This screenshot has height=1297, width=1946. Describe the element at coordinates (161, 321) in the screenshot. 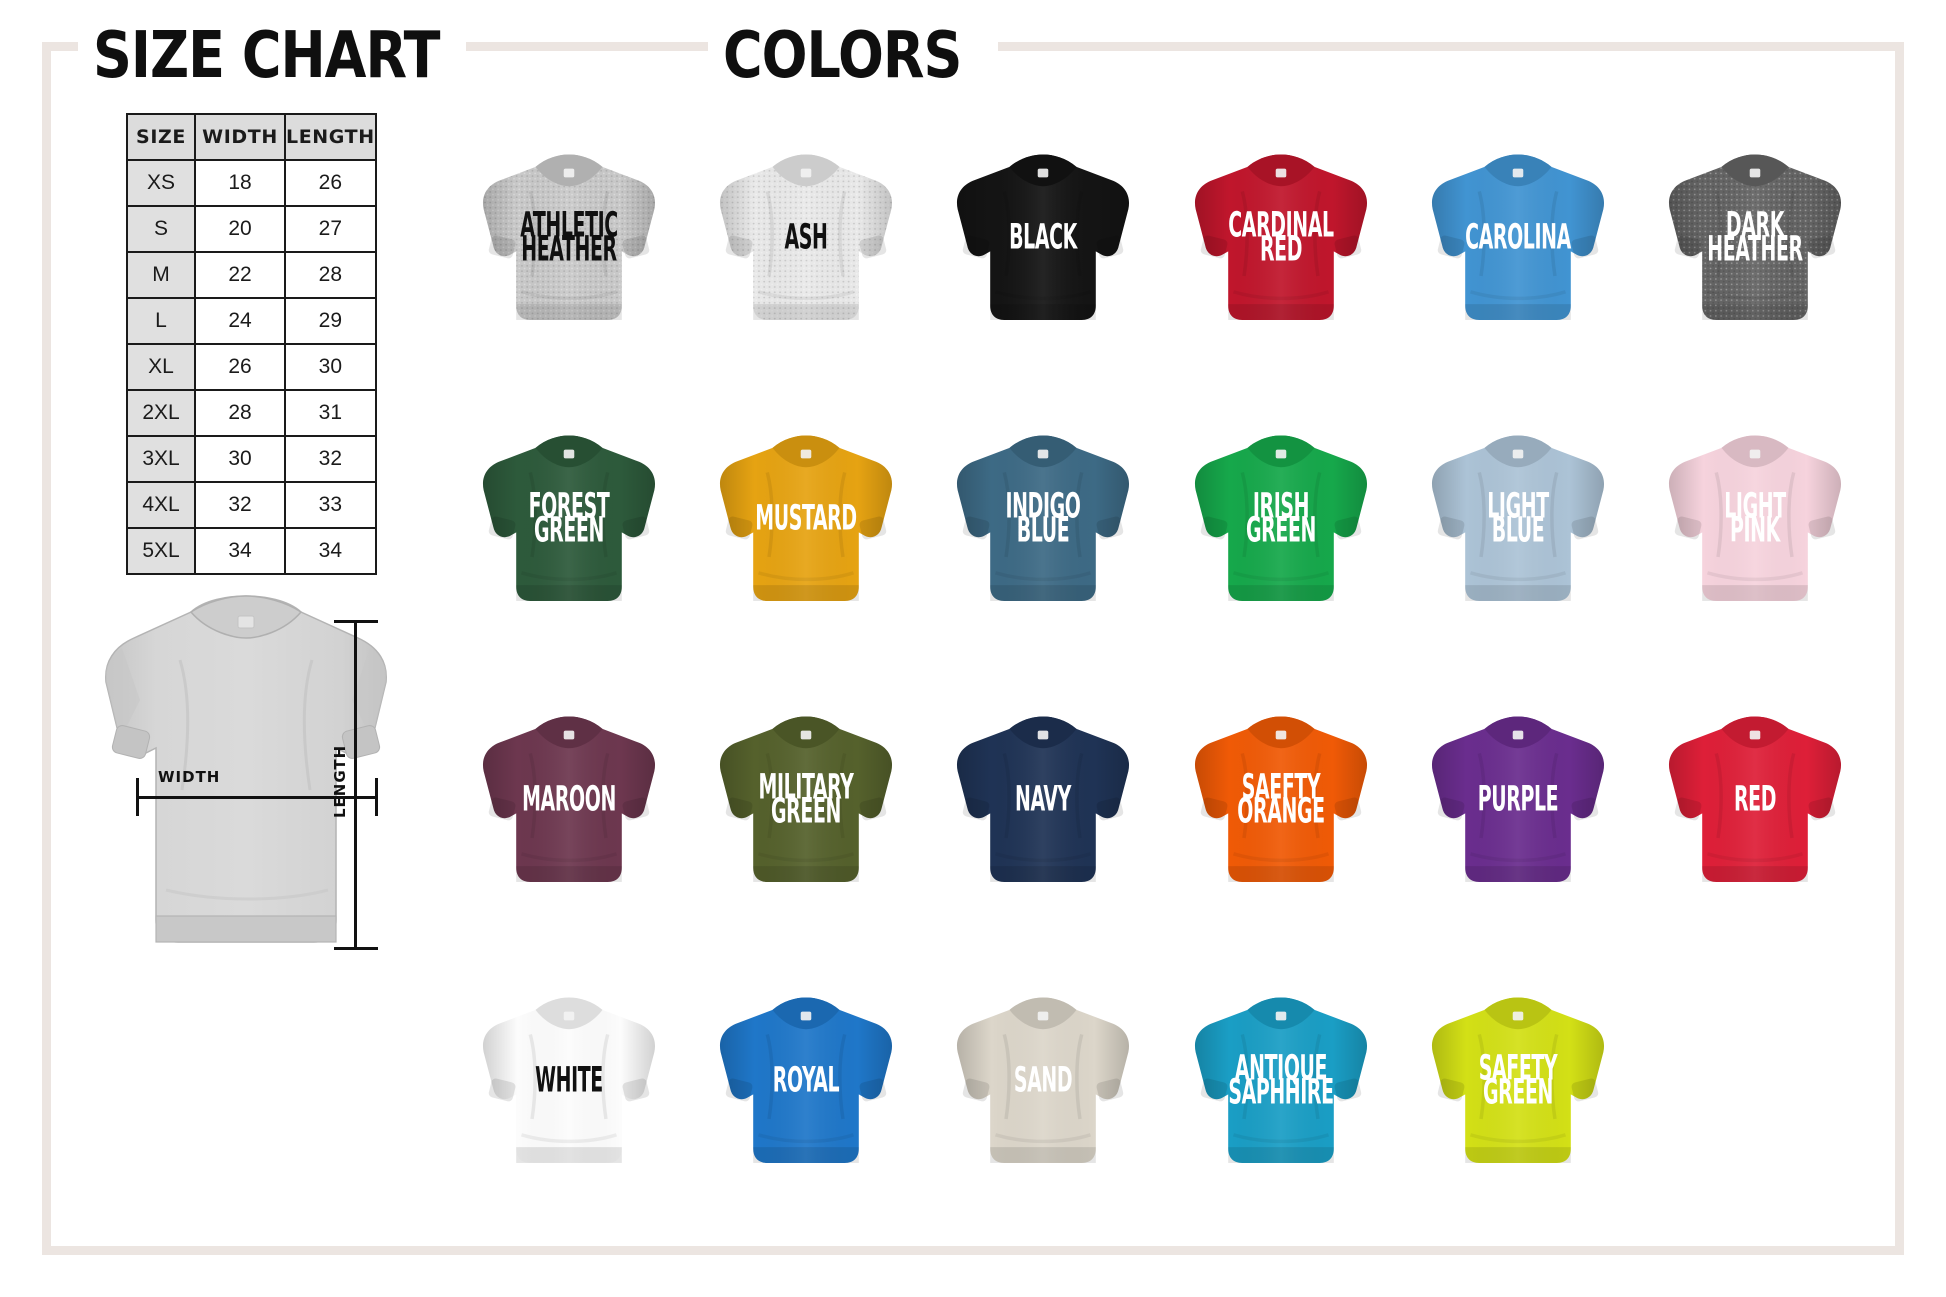

I see `cell-size: L` at that location.